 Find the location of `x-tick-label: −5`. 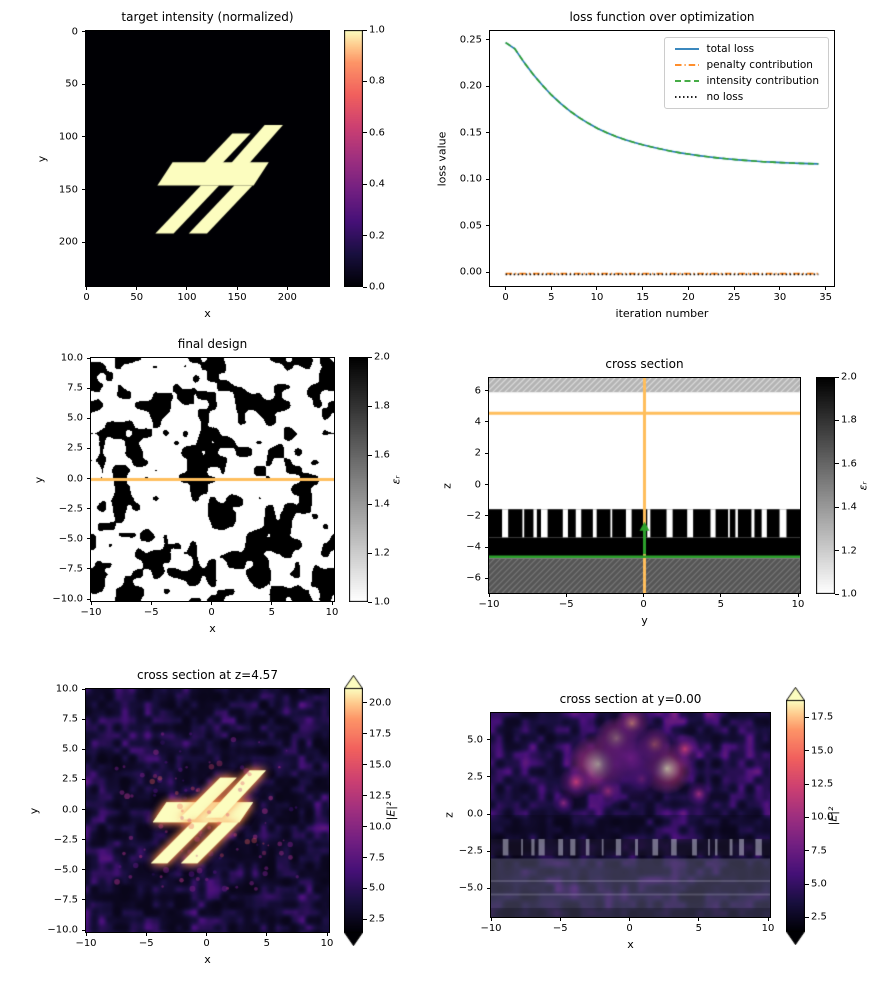

x-tick-label: −5 is located at coordinates (151, 612).